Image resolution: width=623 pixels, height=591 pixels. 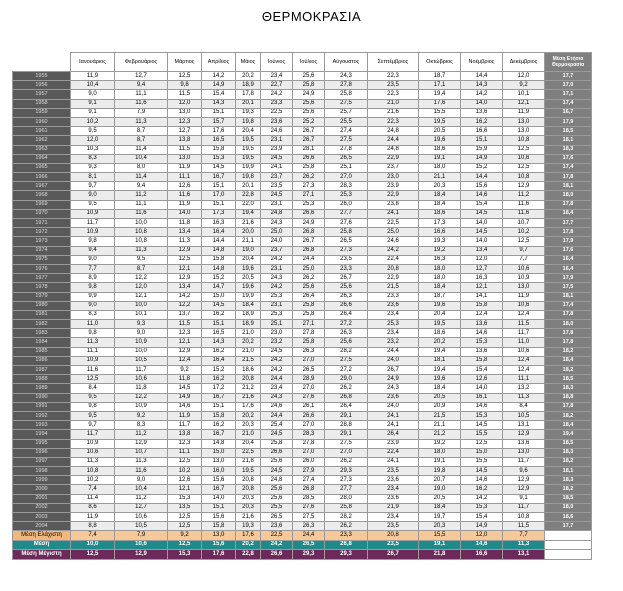 I want to click on annual-mean-cell: 17,4, so click(x=568, y=168).